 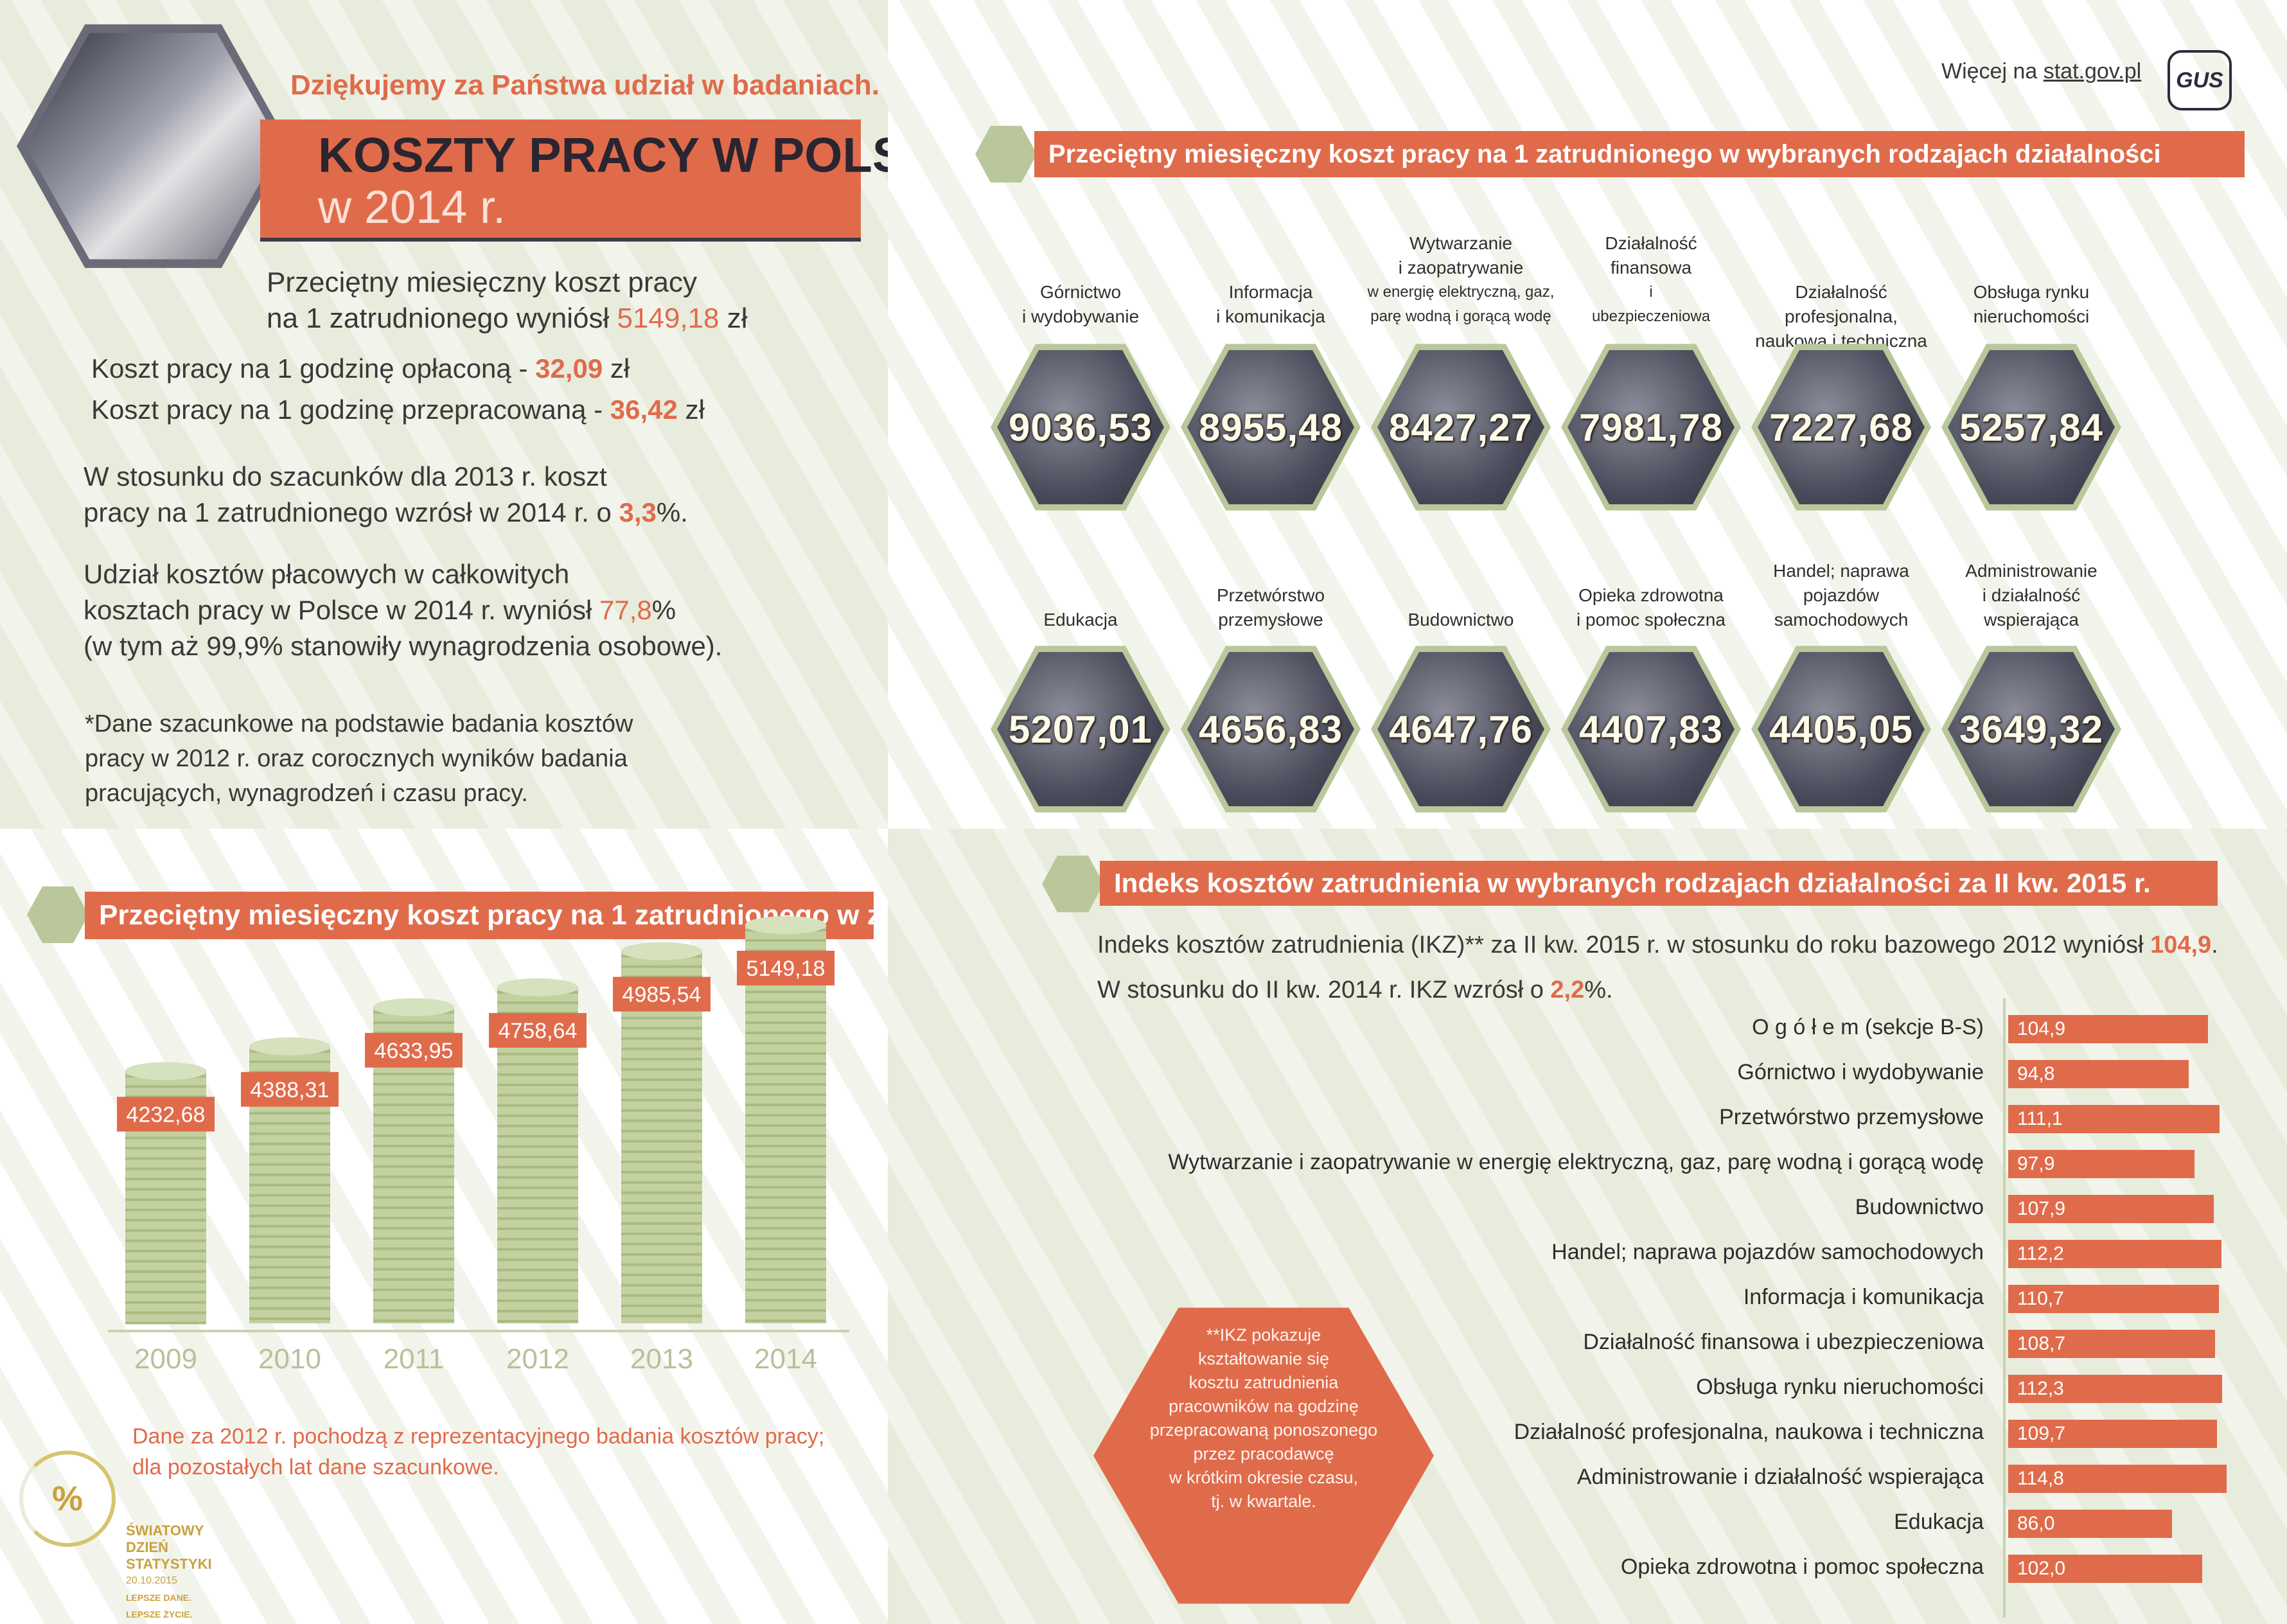 I want to click on sector-cost-value: 4407,83, so click(x=1651, y=729).